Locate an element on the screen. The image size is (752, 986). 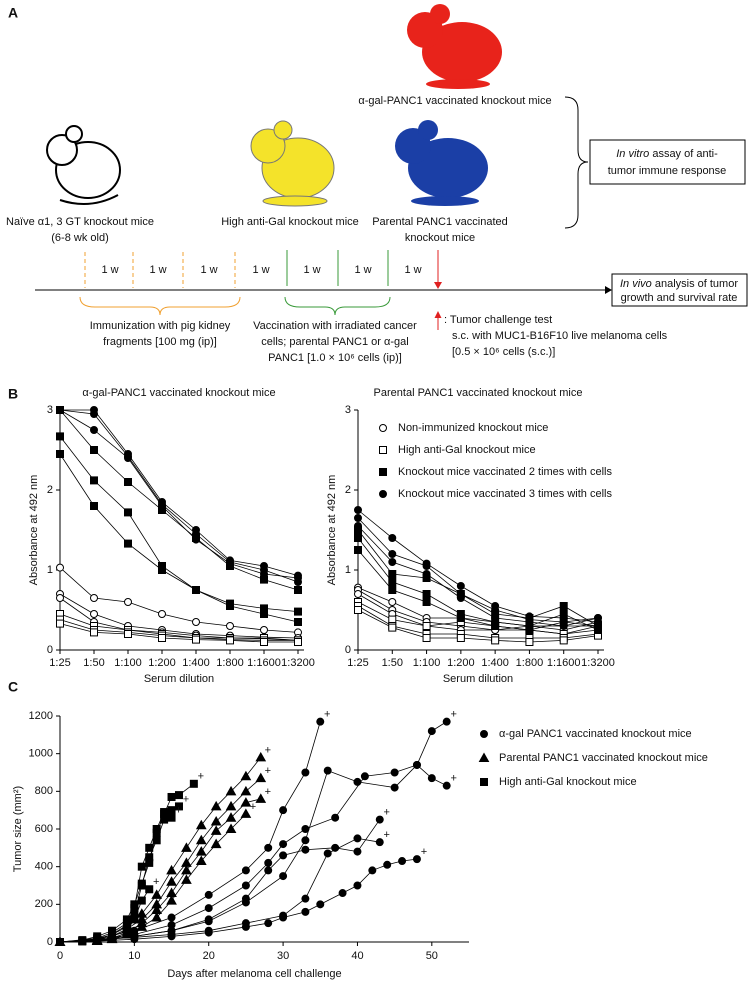
legend-label: Non-immunized knockout mice is located at coordinates (473, 428).